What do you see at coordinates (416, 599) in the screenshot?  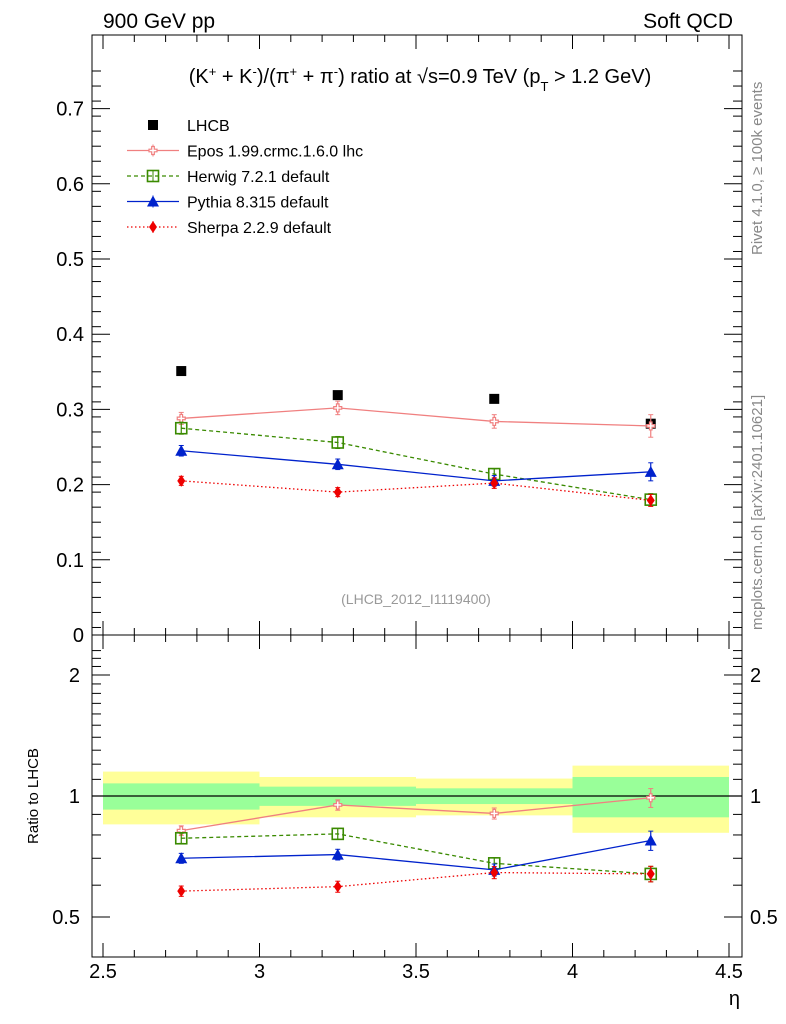 I see `watermark: (LHCB_2012_I1119400)` at bounding box center [416, 599].